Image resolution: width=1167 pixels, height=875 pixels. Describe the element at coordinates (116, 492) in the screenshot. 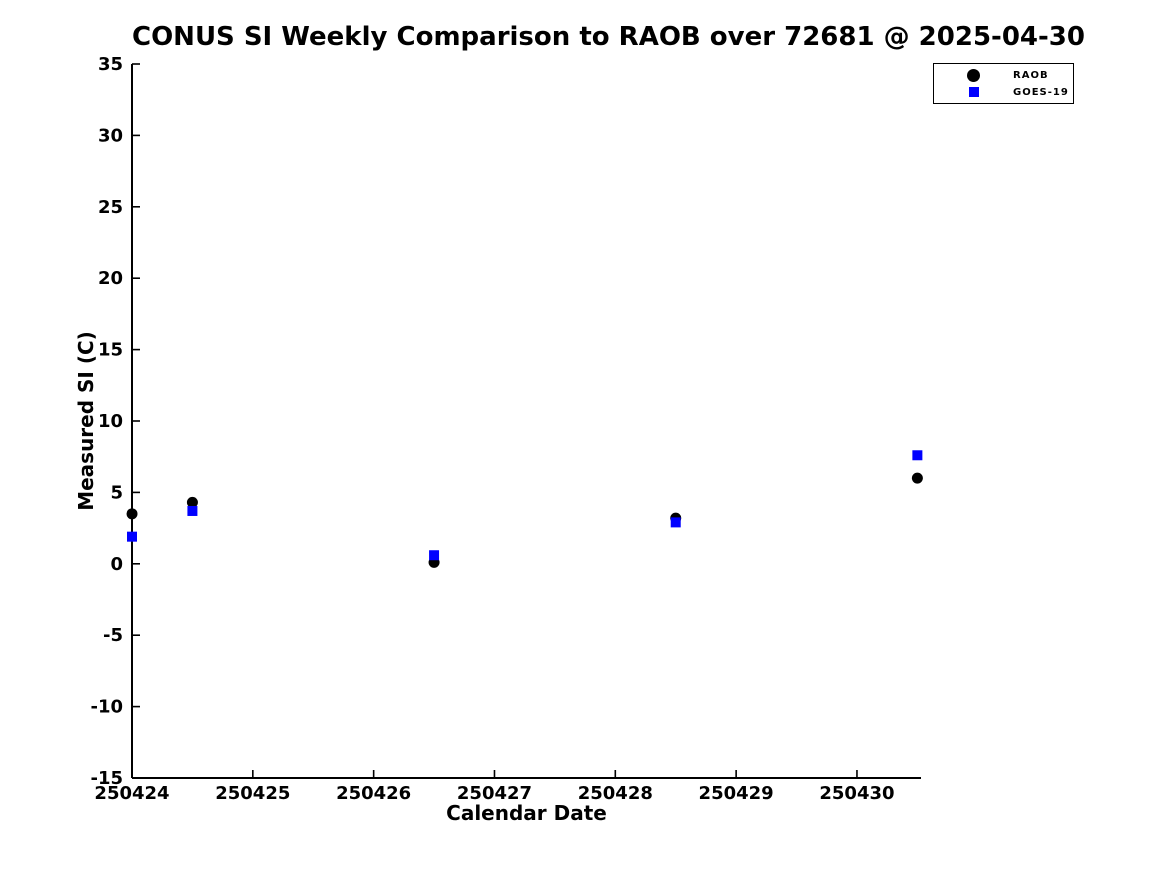

I see `y-tick-label: 5` at that location.